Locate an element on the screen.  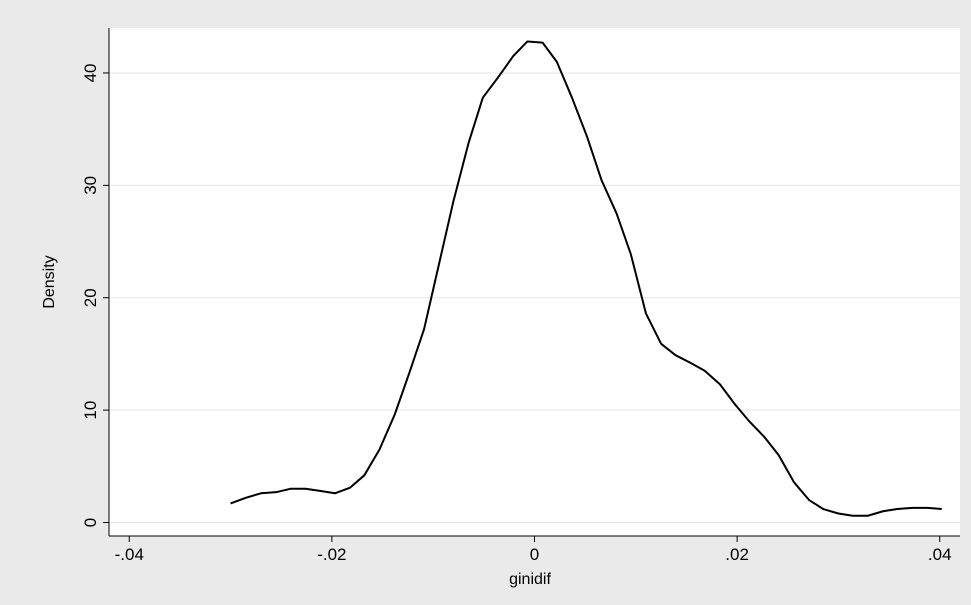
x-ticks: -.04 -.02 0 .02 .04 is located at coordinates (533, 550).